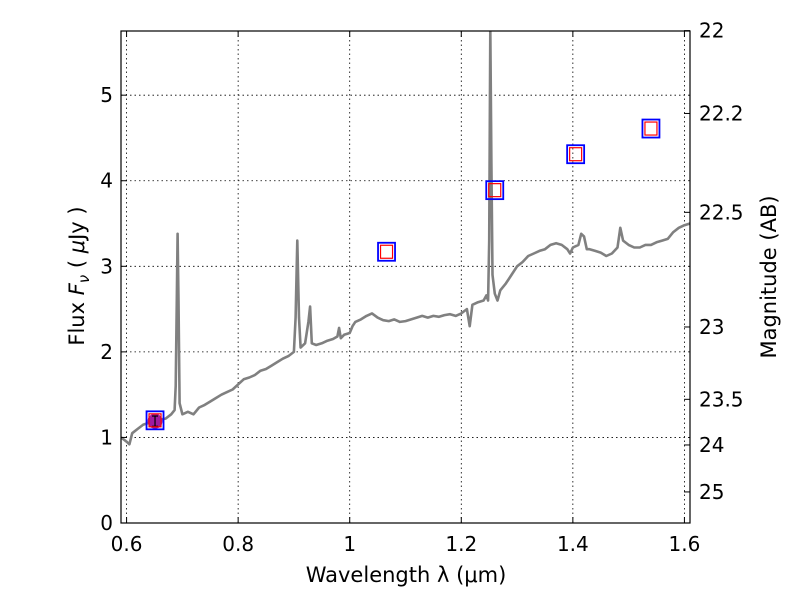  Describe the element at coordinates (685, 544) in the screenshot. I see `x-tick-label: 1.6` at that location.